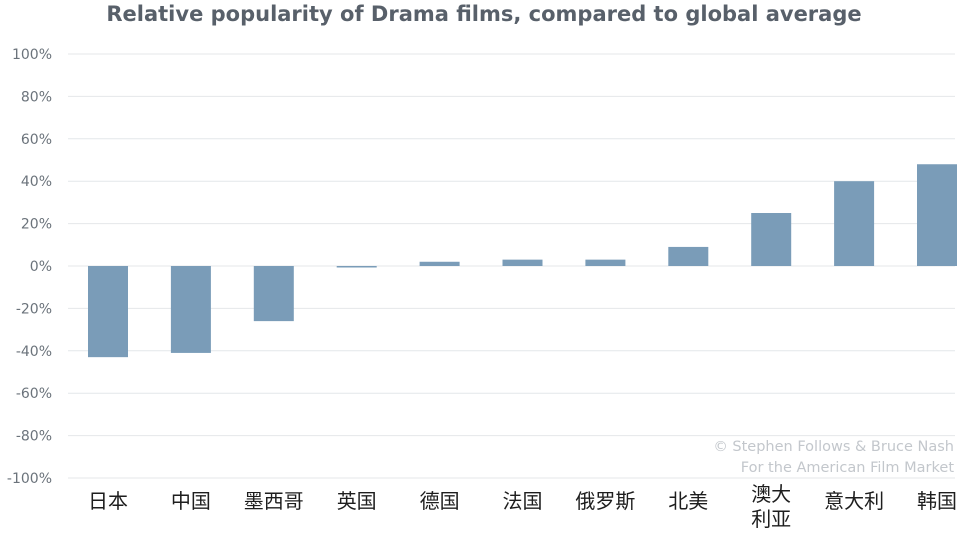 This screenshot has height=540, width=960. What do you see at coordinates (191, 501) in the screenshot?
I see `x-tick-label: 中国` at bounding box center [191, 501].